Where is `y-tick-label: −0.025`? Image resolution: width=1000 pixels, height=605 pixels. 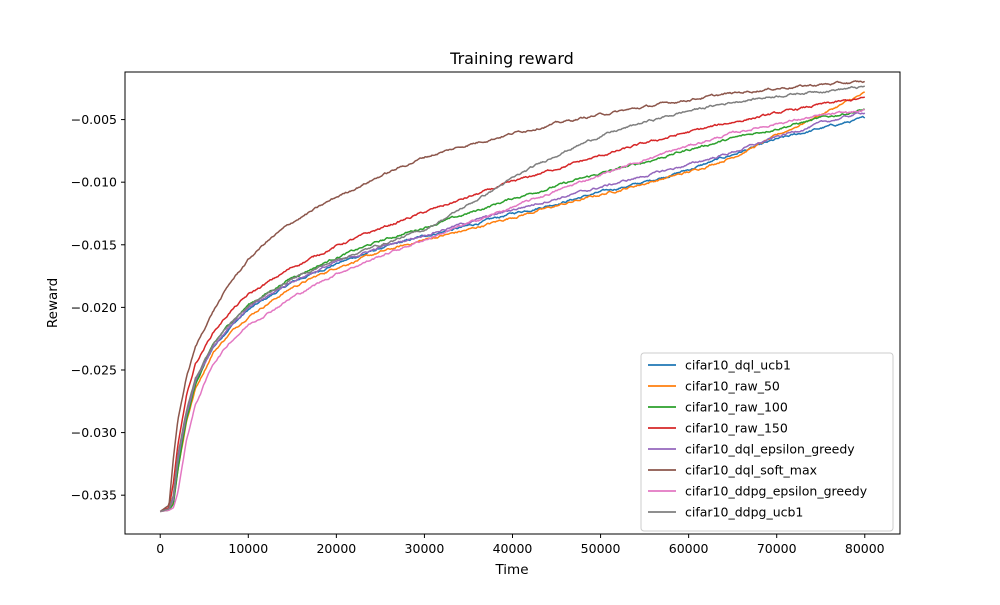 y-tick-label: −0.025 is located at coordinates (94, 369).